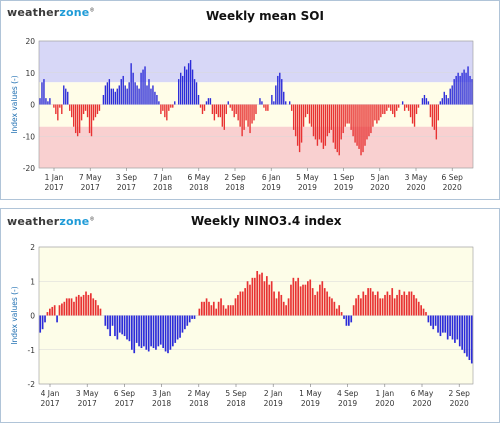 This screenshot has height=424, width=500. I want to click on x-tick-label: 2 Sep, so click(460, 393).